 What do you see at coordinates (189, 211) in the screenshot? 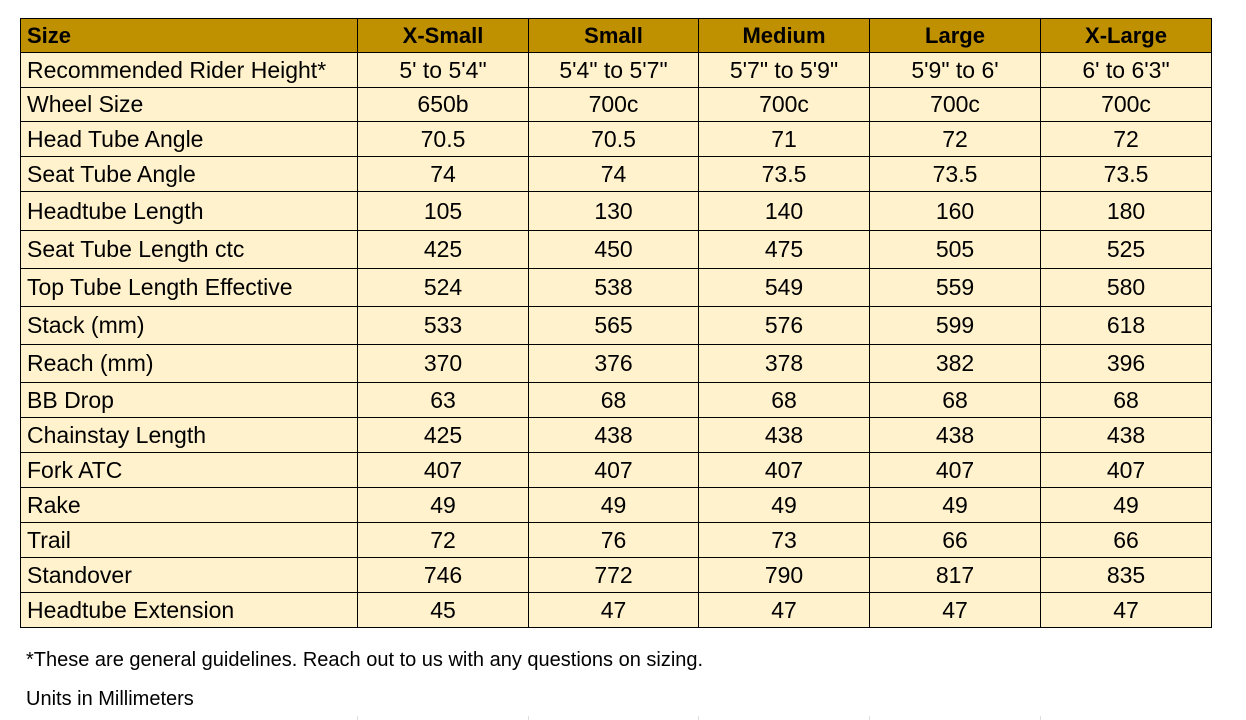
I see `row-label: Headtube Length` at bounding box center [189, 211].